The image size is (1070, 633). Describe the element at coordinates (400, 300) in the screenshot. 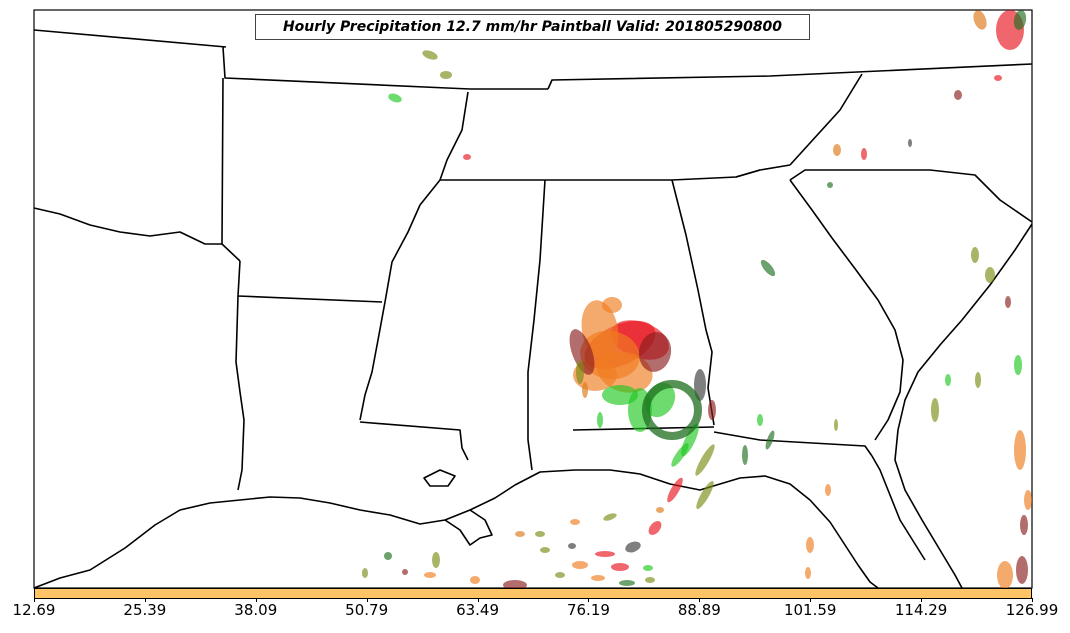

I see `border-arkansas-mississippi-river` at that location.